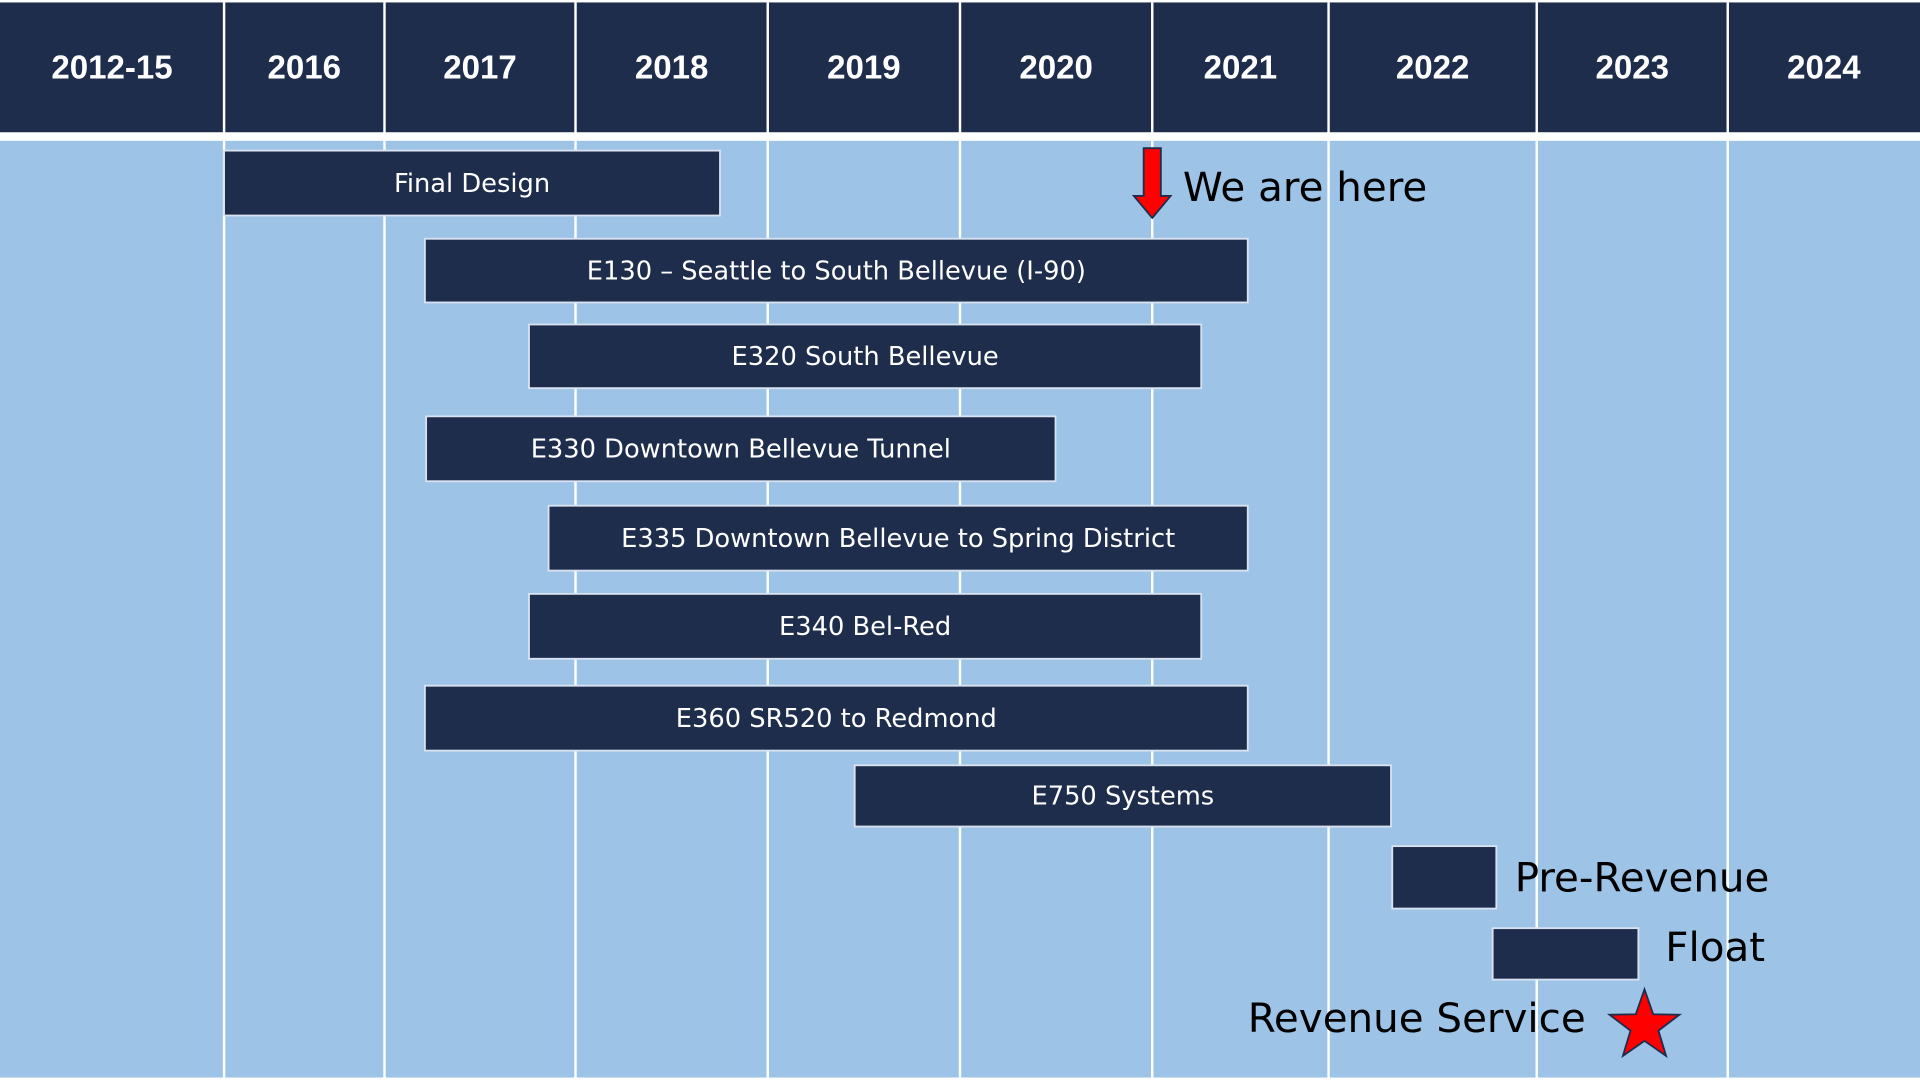 This screenshot has height=1080, width=1920. I want to click on task-label: E130 – Seattle to South Bellevue (I-90), so click(836, 271).